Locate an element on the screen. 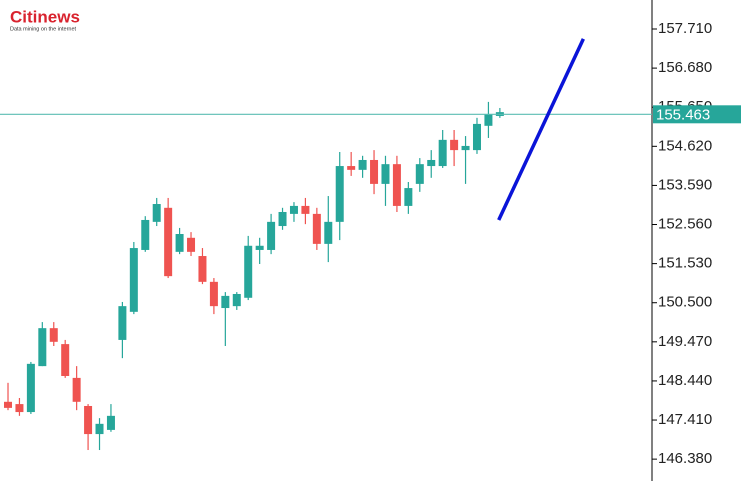 The height and width of the screenshot is (481, 741). y-tick-label: 146.380 is located at coordinates (685, 458).